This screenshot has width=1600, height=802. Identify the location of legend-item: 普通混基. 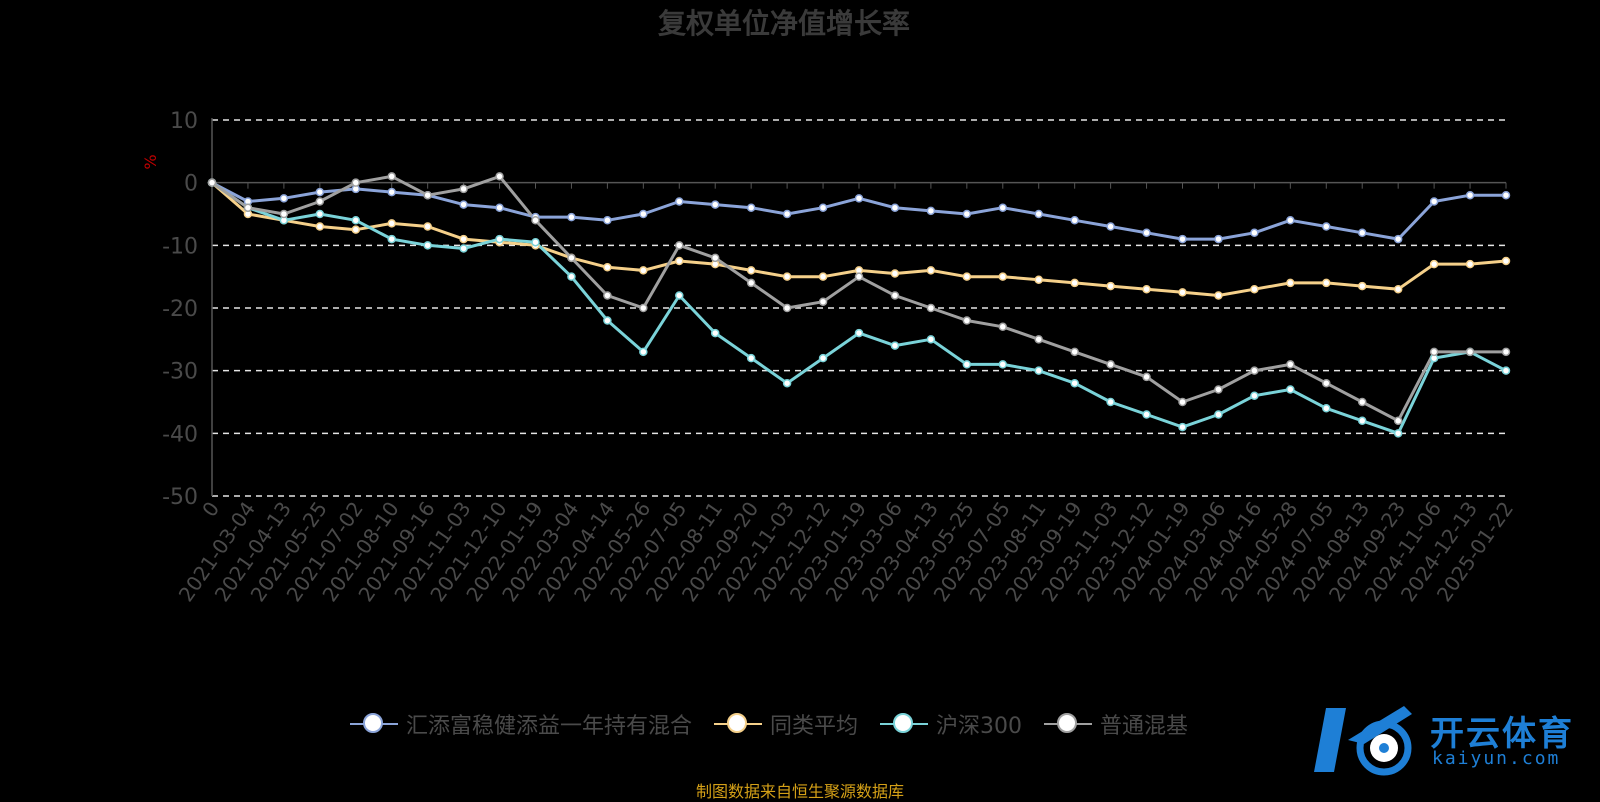
(1116, 724).